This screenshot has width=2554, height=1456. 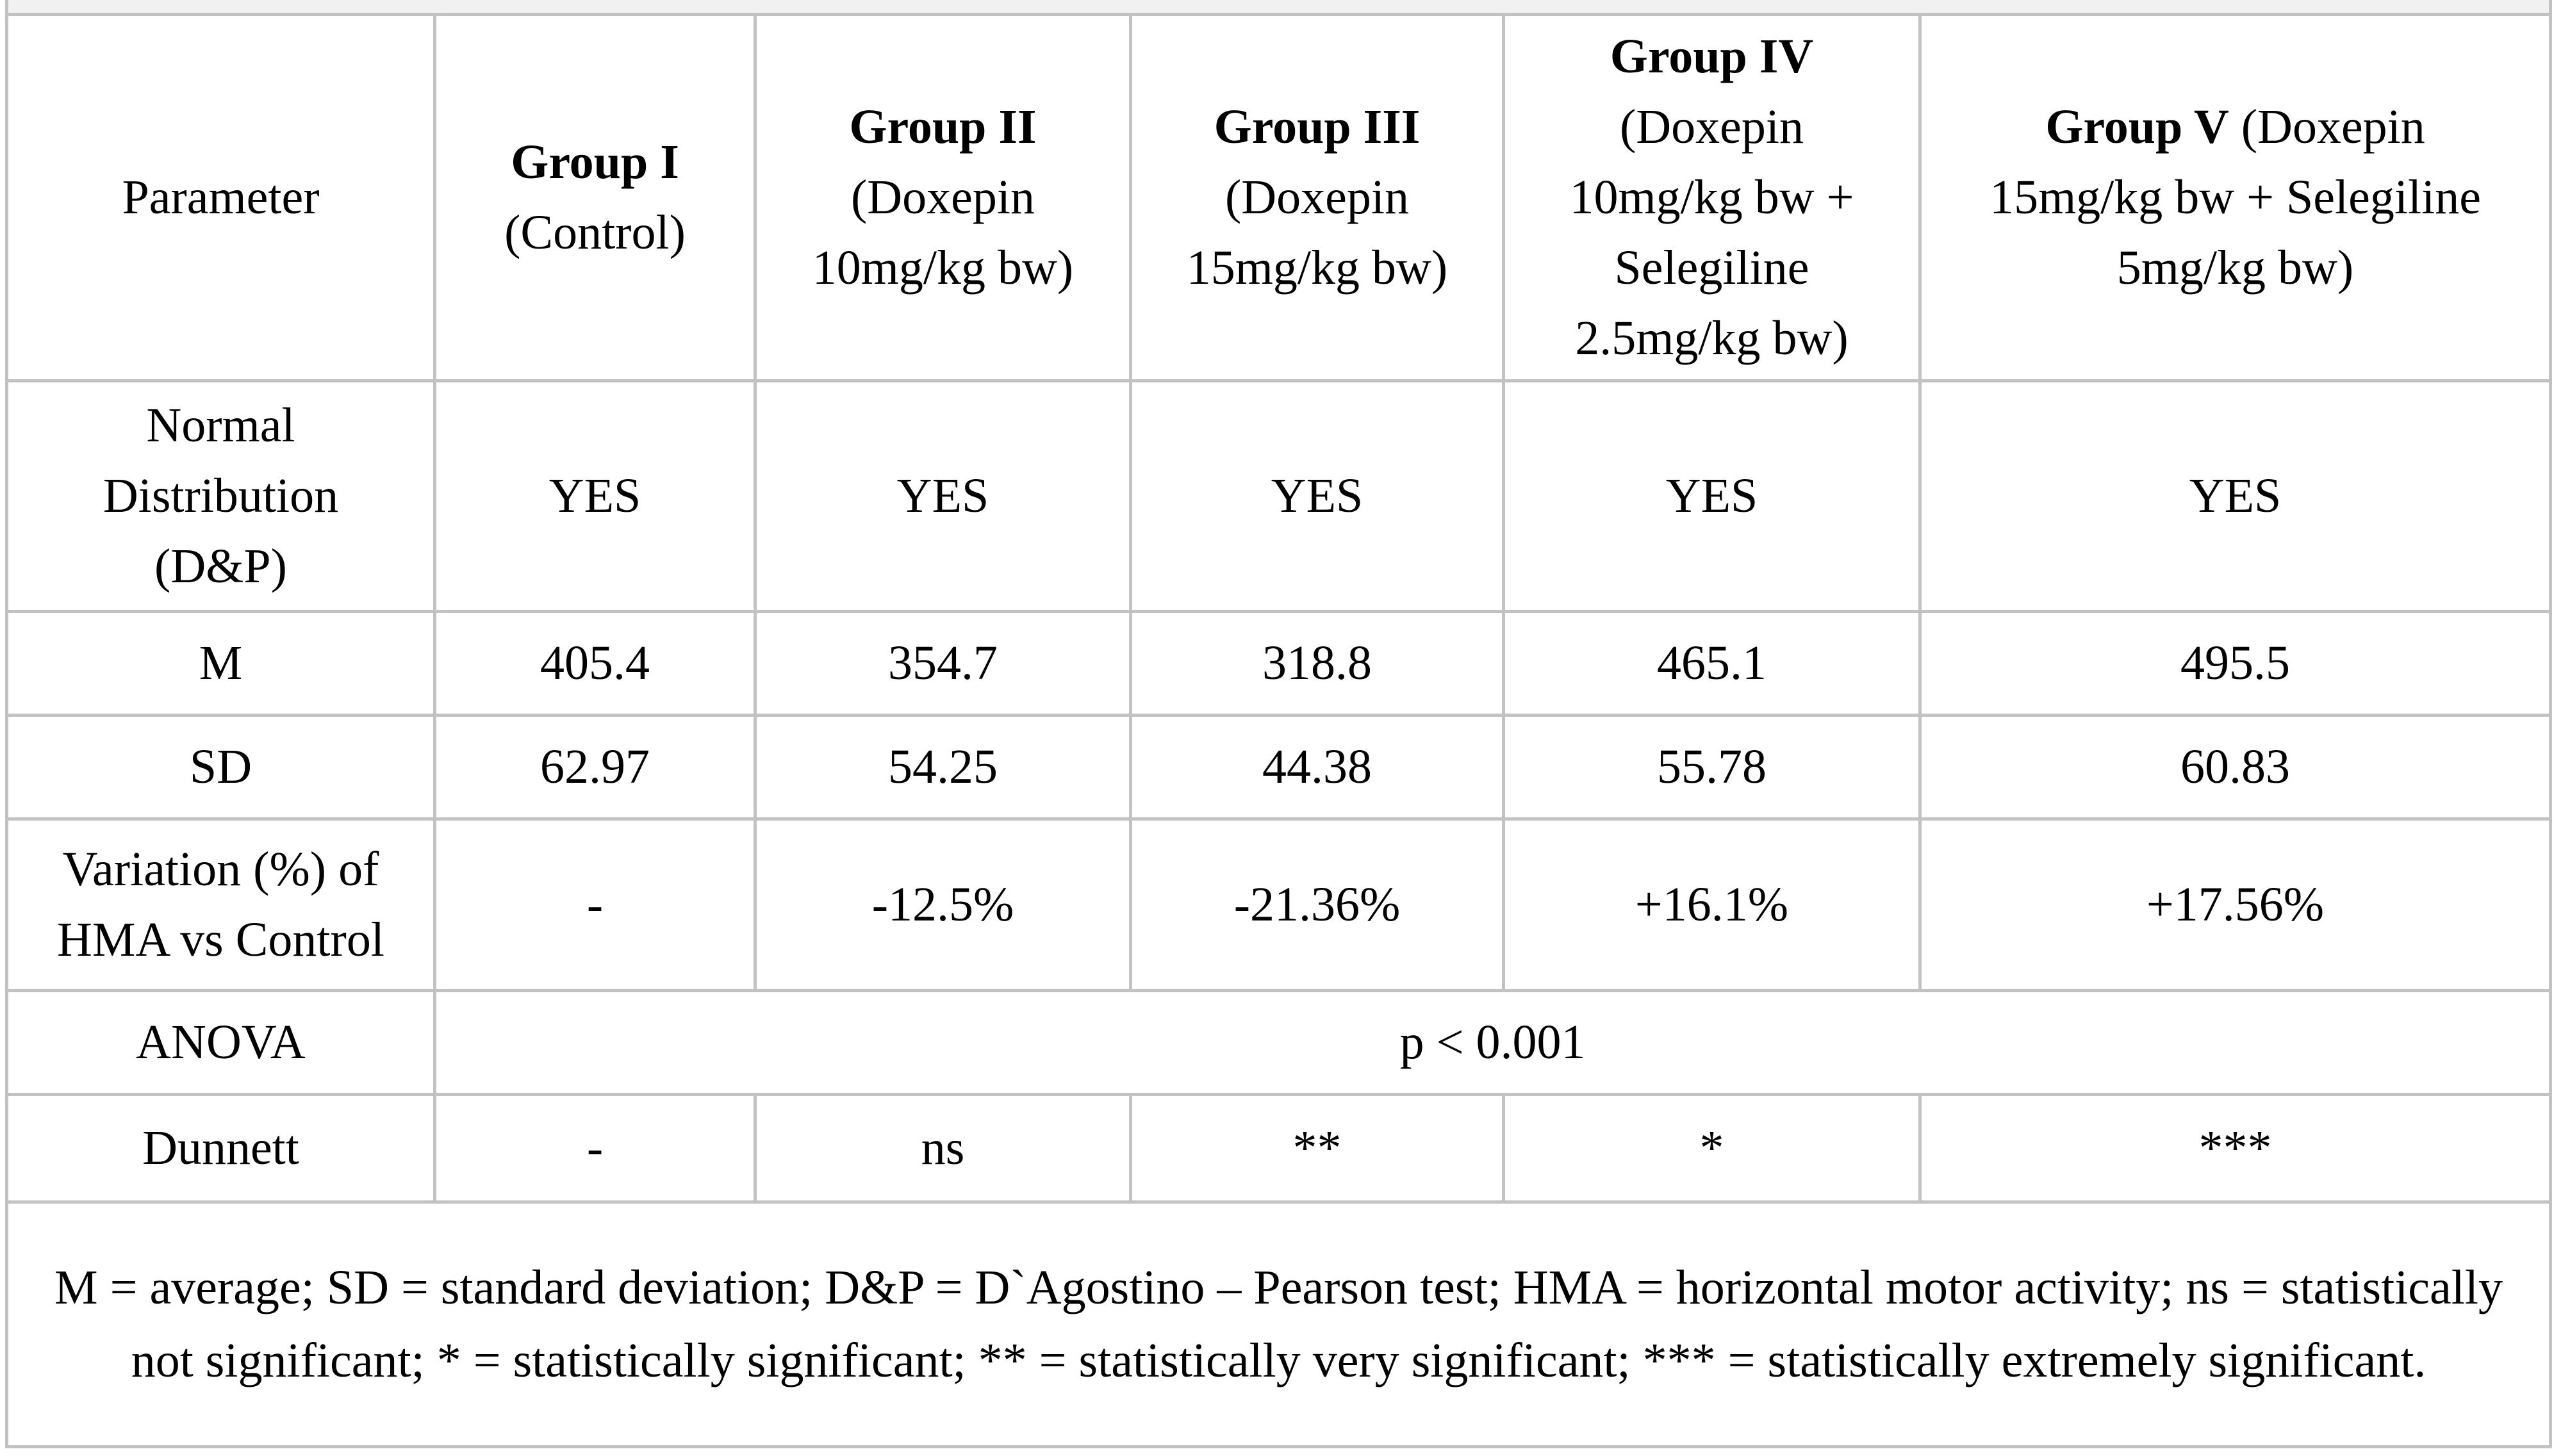 What do you see at coordinates (595, 663) in the screenshot?
I see `mean-g1: 405.4` at bounding box center [595, 663].